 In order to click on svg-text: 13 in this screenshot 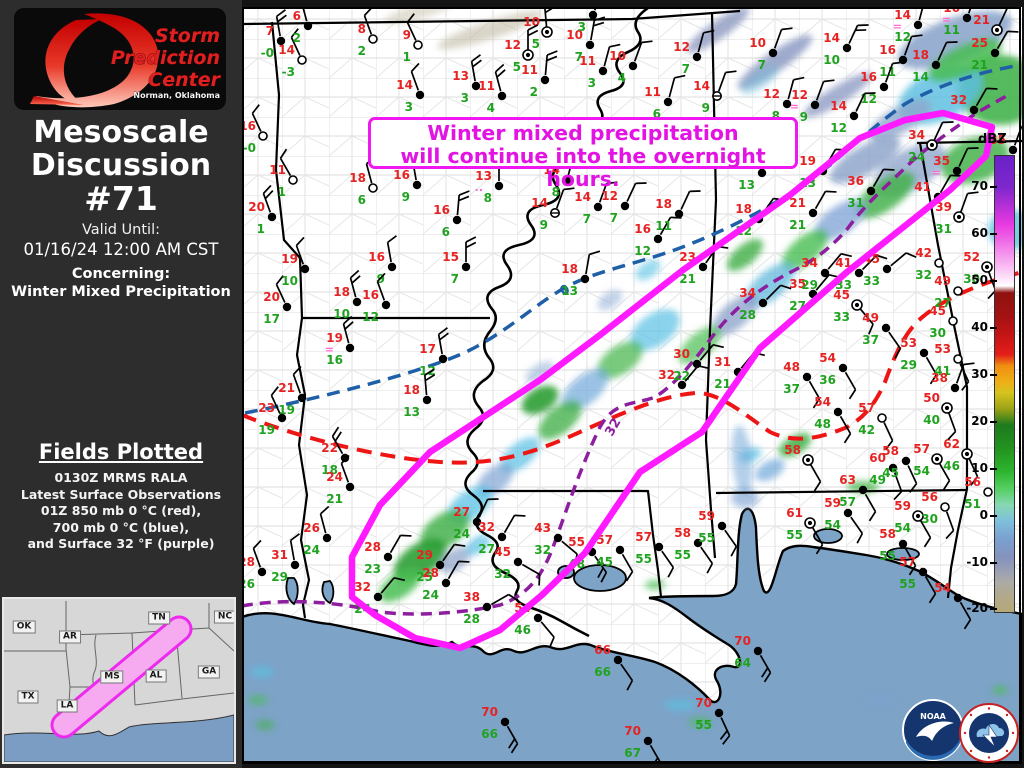, I will do `click(746, 185)`.